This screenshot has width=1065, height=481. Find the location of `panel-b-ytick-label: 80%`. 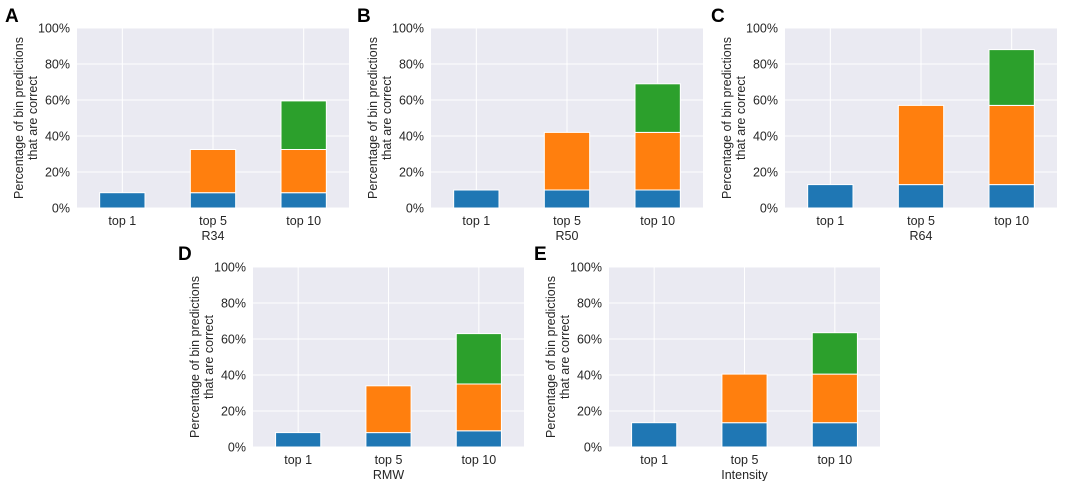

panel-b-ytick-label: 80% is located at coordinates (411, 65).